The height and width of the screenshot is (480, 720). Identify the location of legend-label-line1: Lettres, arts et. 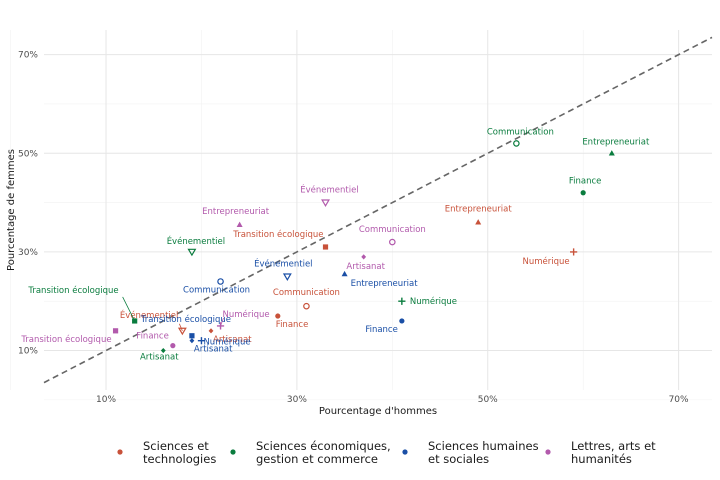
(613, 446).